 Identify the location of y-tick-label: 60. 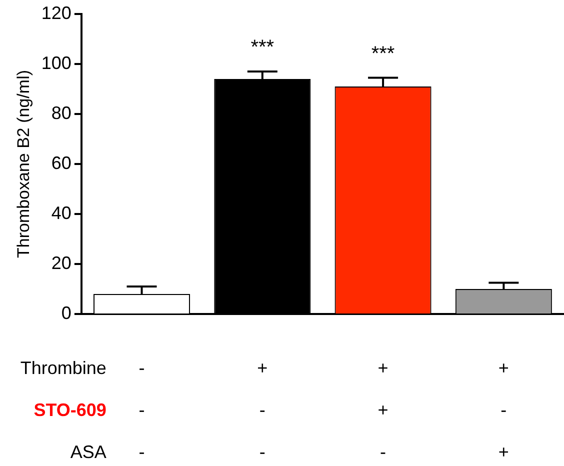
(61, 162).